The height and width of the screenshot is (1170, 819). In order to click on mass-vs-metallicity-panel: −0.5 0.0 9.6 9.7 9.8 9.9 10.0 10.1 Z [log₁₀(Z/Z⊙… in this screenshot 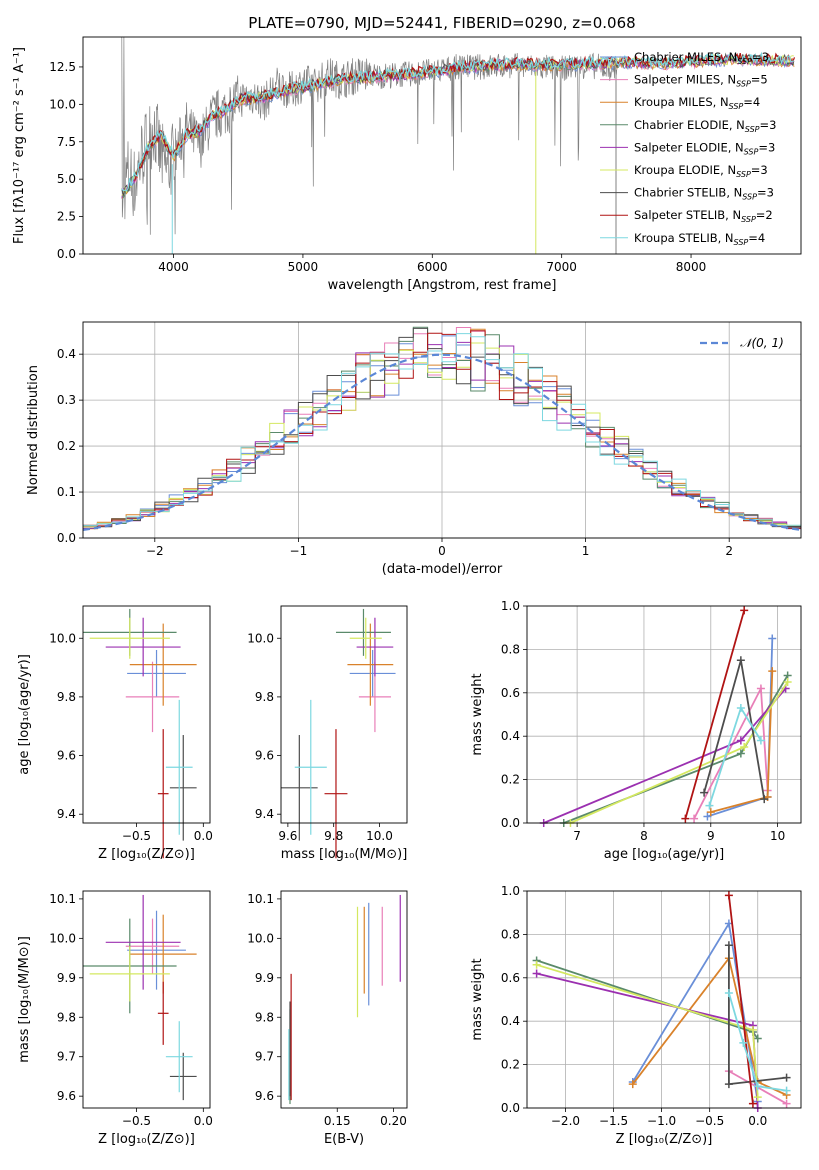, I will do `click(115, 1018)`.